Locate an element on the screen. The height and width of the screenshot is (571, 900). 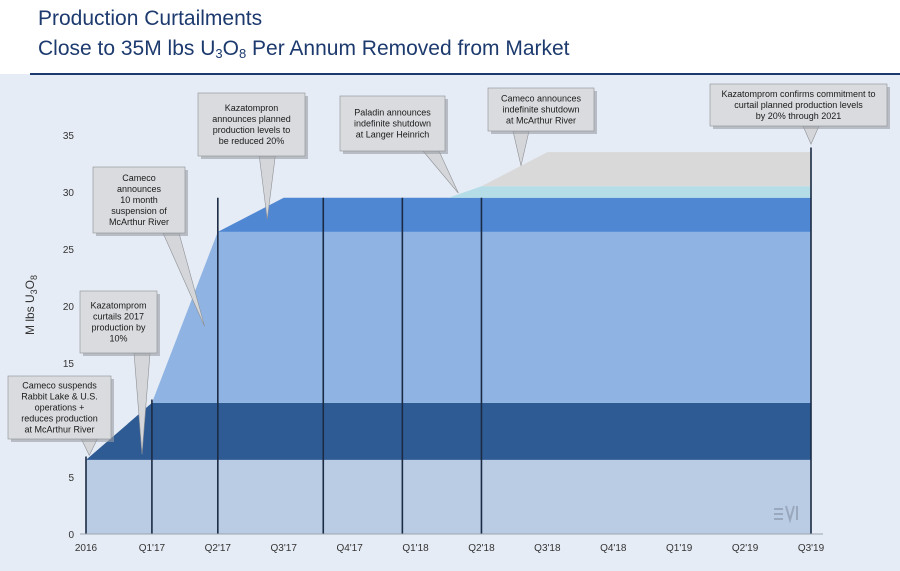
callout-text-line: 10% is located at coordinates (118, 339).